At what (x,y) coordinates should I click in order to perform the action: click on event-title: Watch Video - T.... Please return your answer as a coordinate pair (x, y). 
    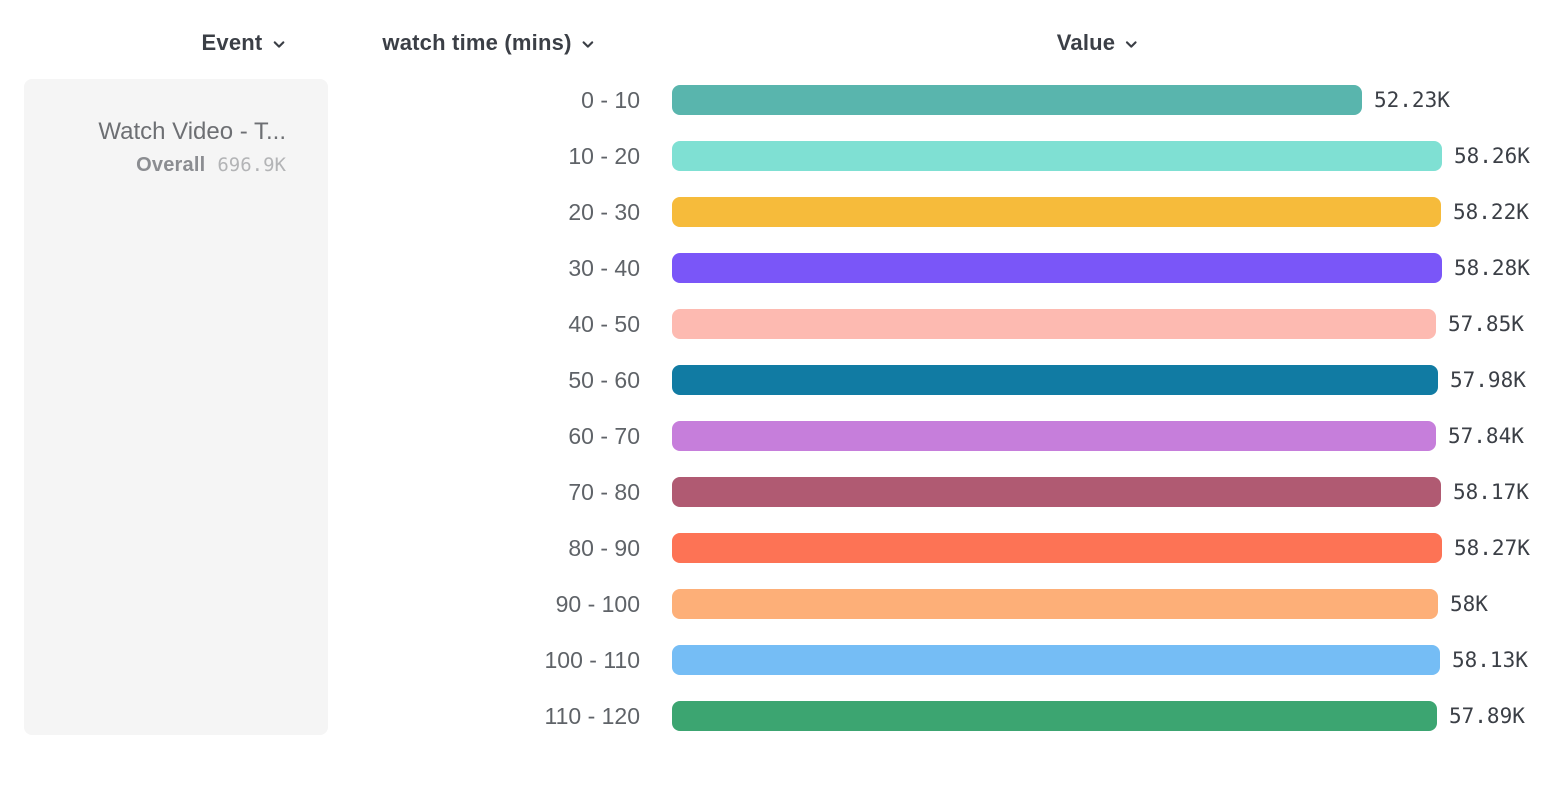
    Looking at the image, I should click on (192, 131).